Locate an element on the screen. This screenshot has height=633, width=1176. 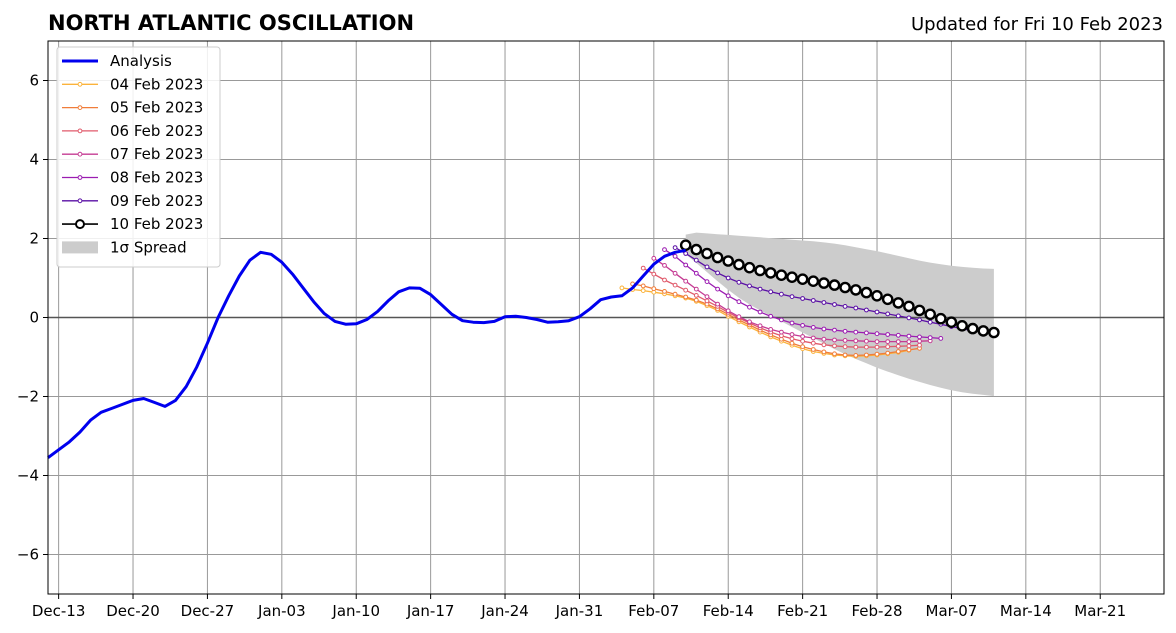
forecast-series-layer is located at coordinates (809, 299).